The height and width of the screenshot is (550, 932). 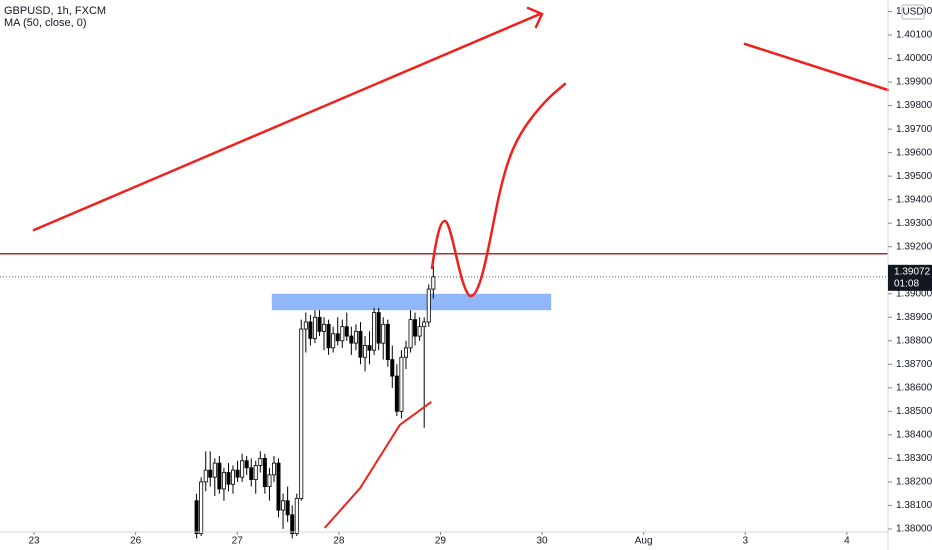 I want to click on y-tick-label: 1.39600, so click(x=914, y=152).